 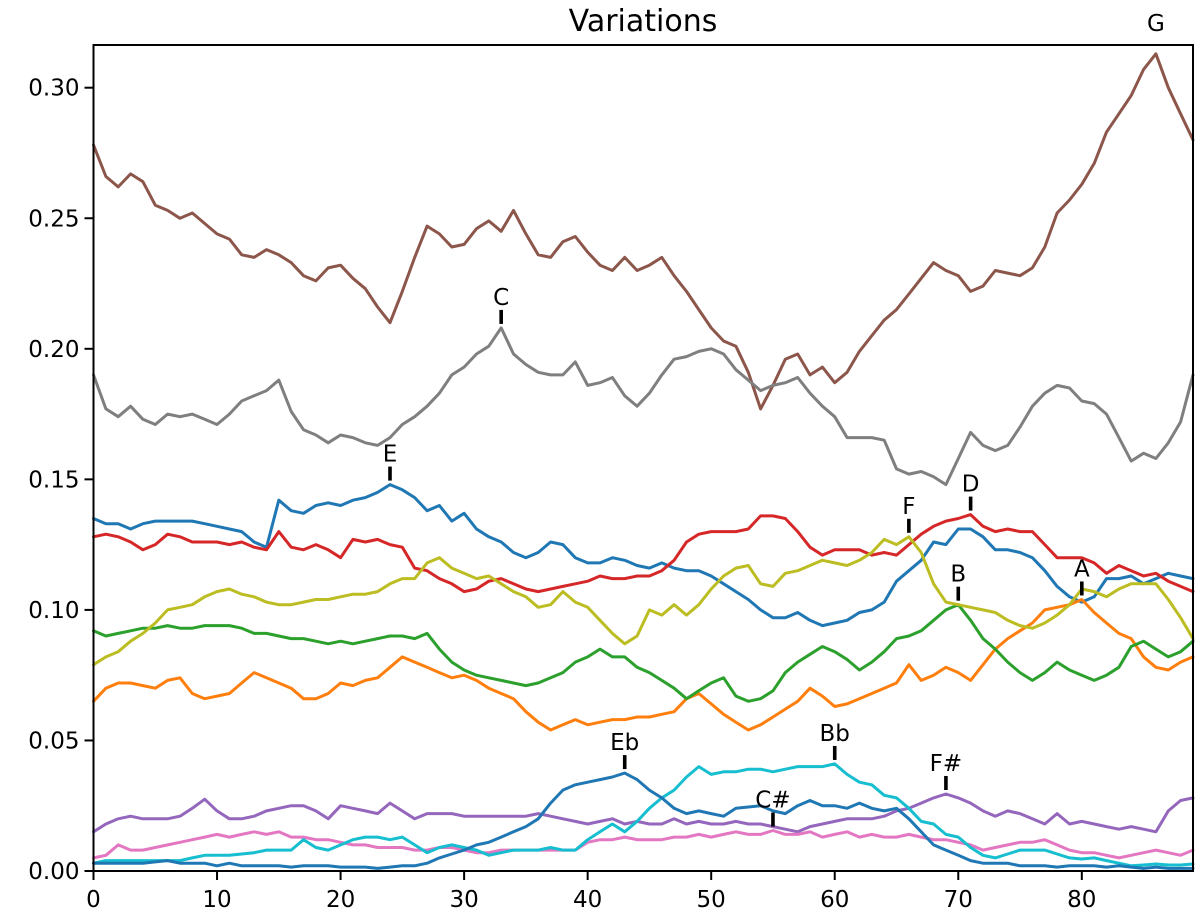 I want to click on series-line-D, so click(x=643, y=553).